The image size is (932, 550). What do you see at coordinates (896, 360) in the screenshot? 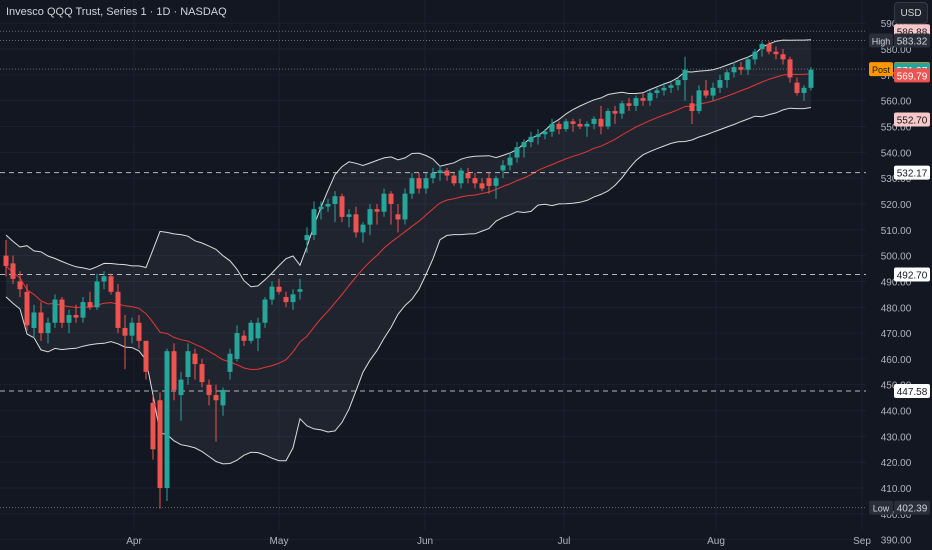
I see `y-tick-label: 460.00` at bounding box center [896, 360].